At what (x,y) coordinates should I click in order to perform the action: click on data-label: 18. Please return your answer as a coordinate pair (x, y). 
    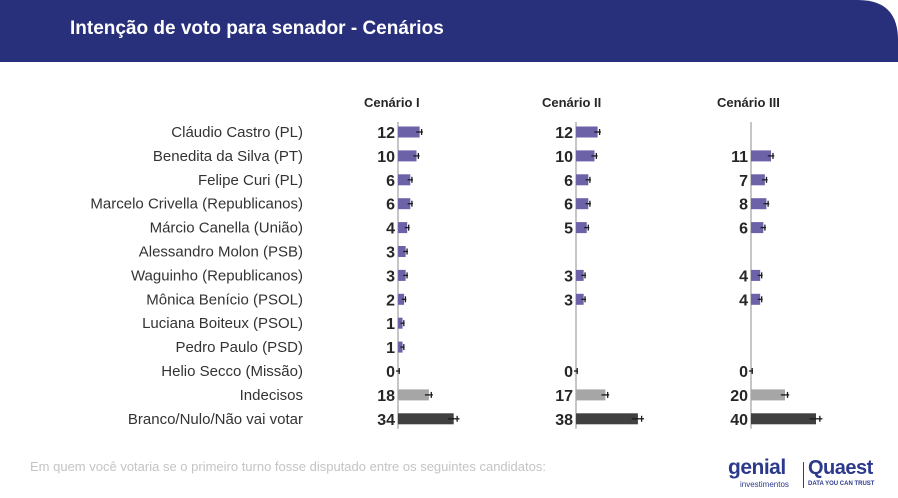
    Looking at the image, I should click on (386, 396).